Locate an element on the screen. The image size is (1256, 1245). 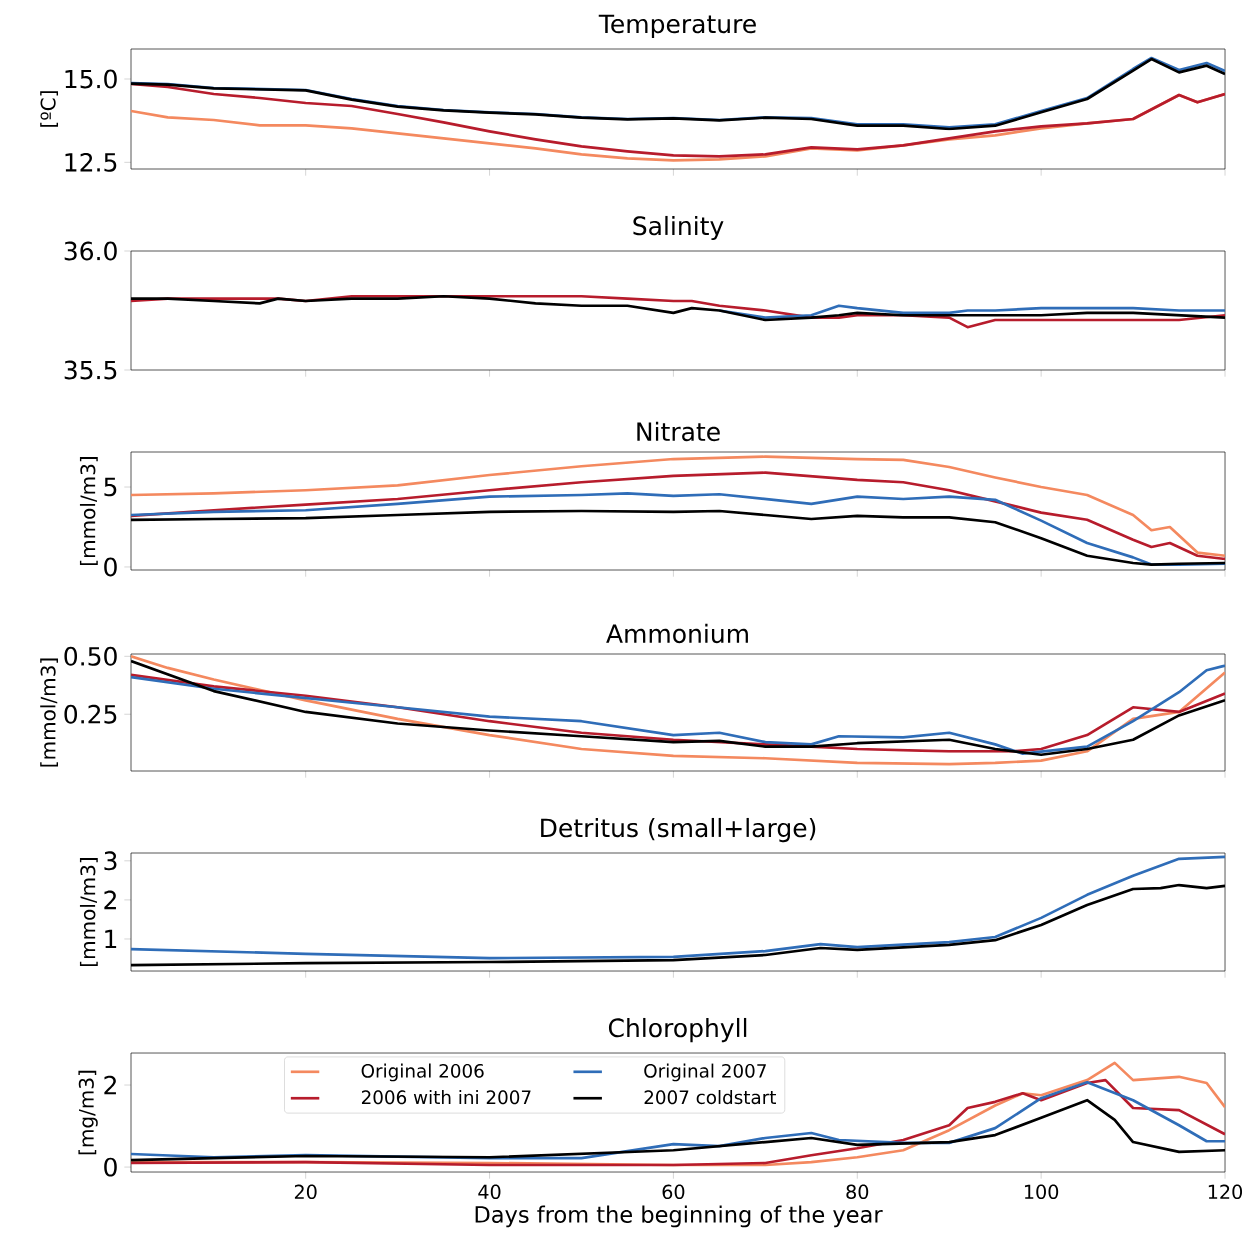
x-tick-label: 120 is located at coordinates (1225, 1192).